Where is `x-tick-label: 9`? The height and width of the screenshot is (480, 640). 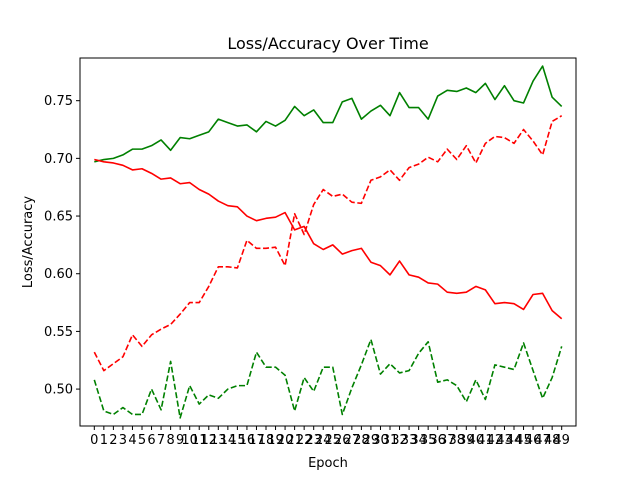
x-tick-label: 9 is located at coordinates (180, 440).